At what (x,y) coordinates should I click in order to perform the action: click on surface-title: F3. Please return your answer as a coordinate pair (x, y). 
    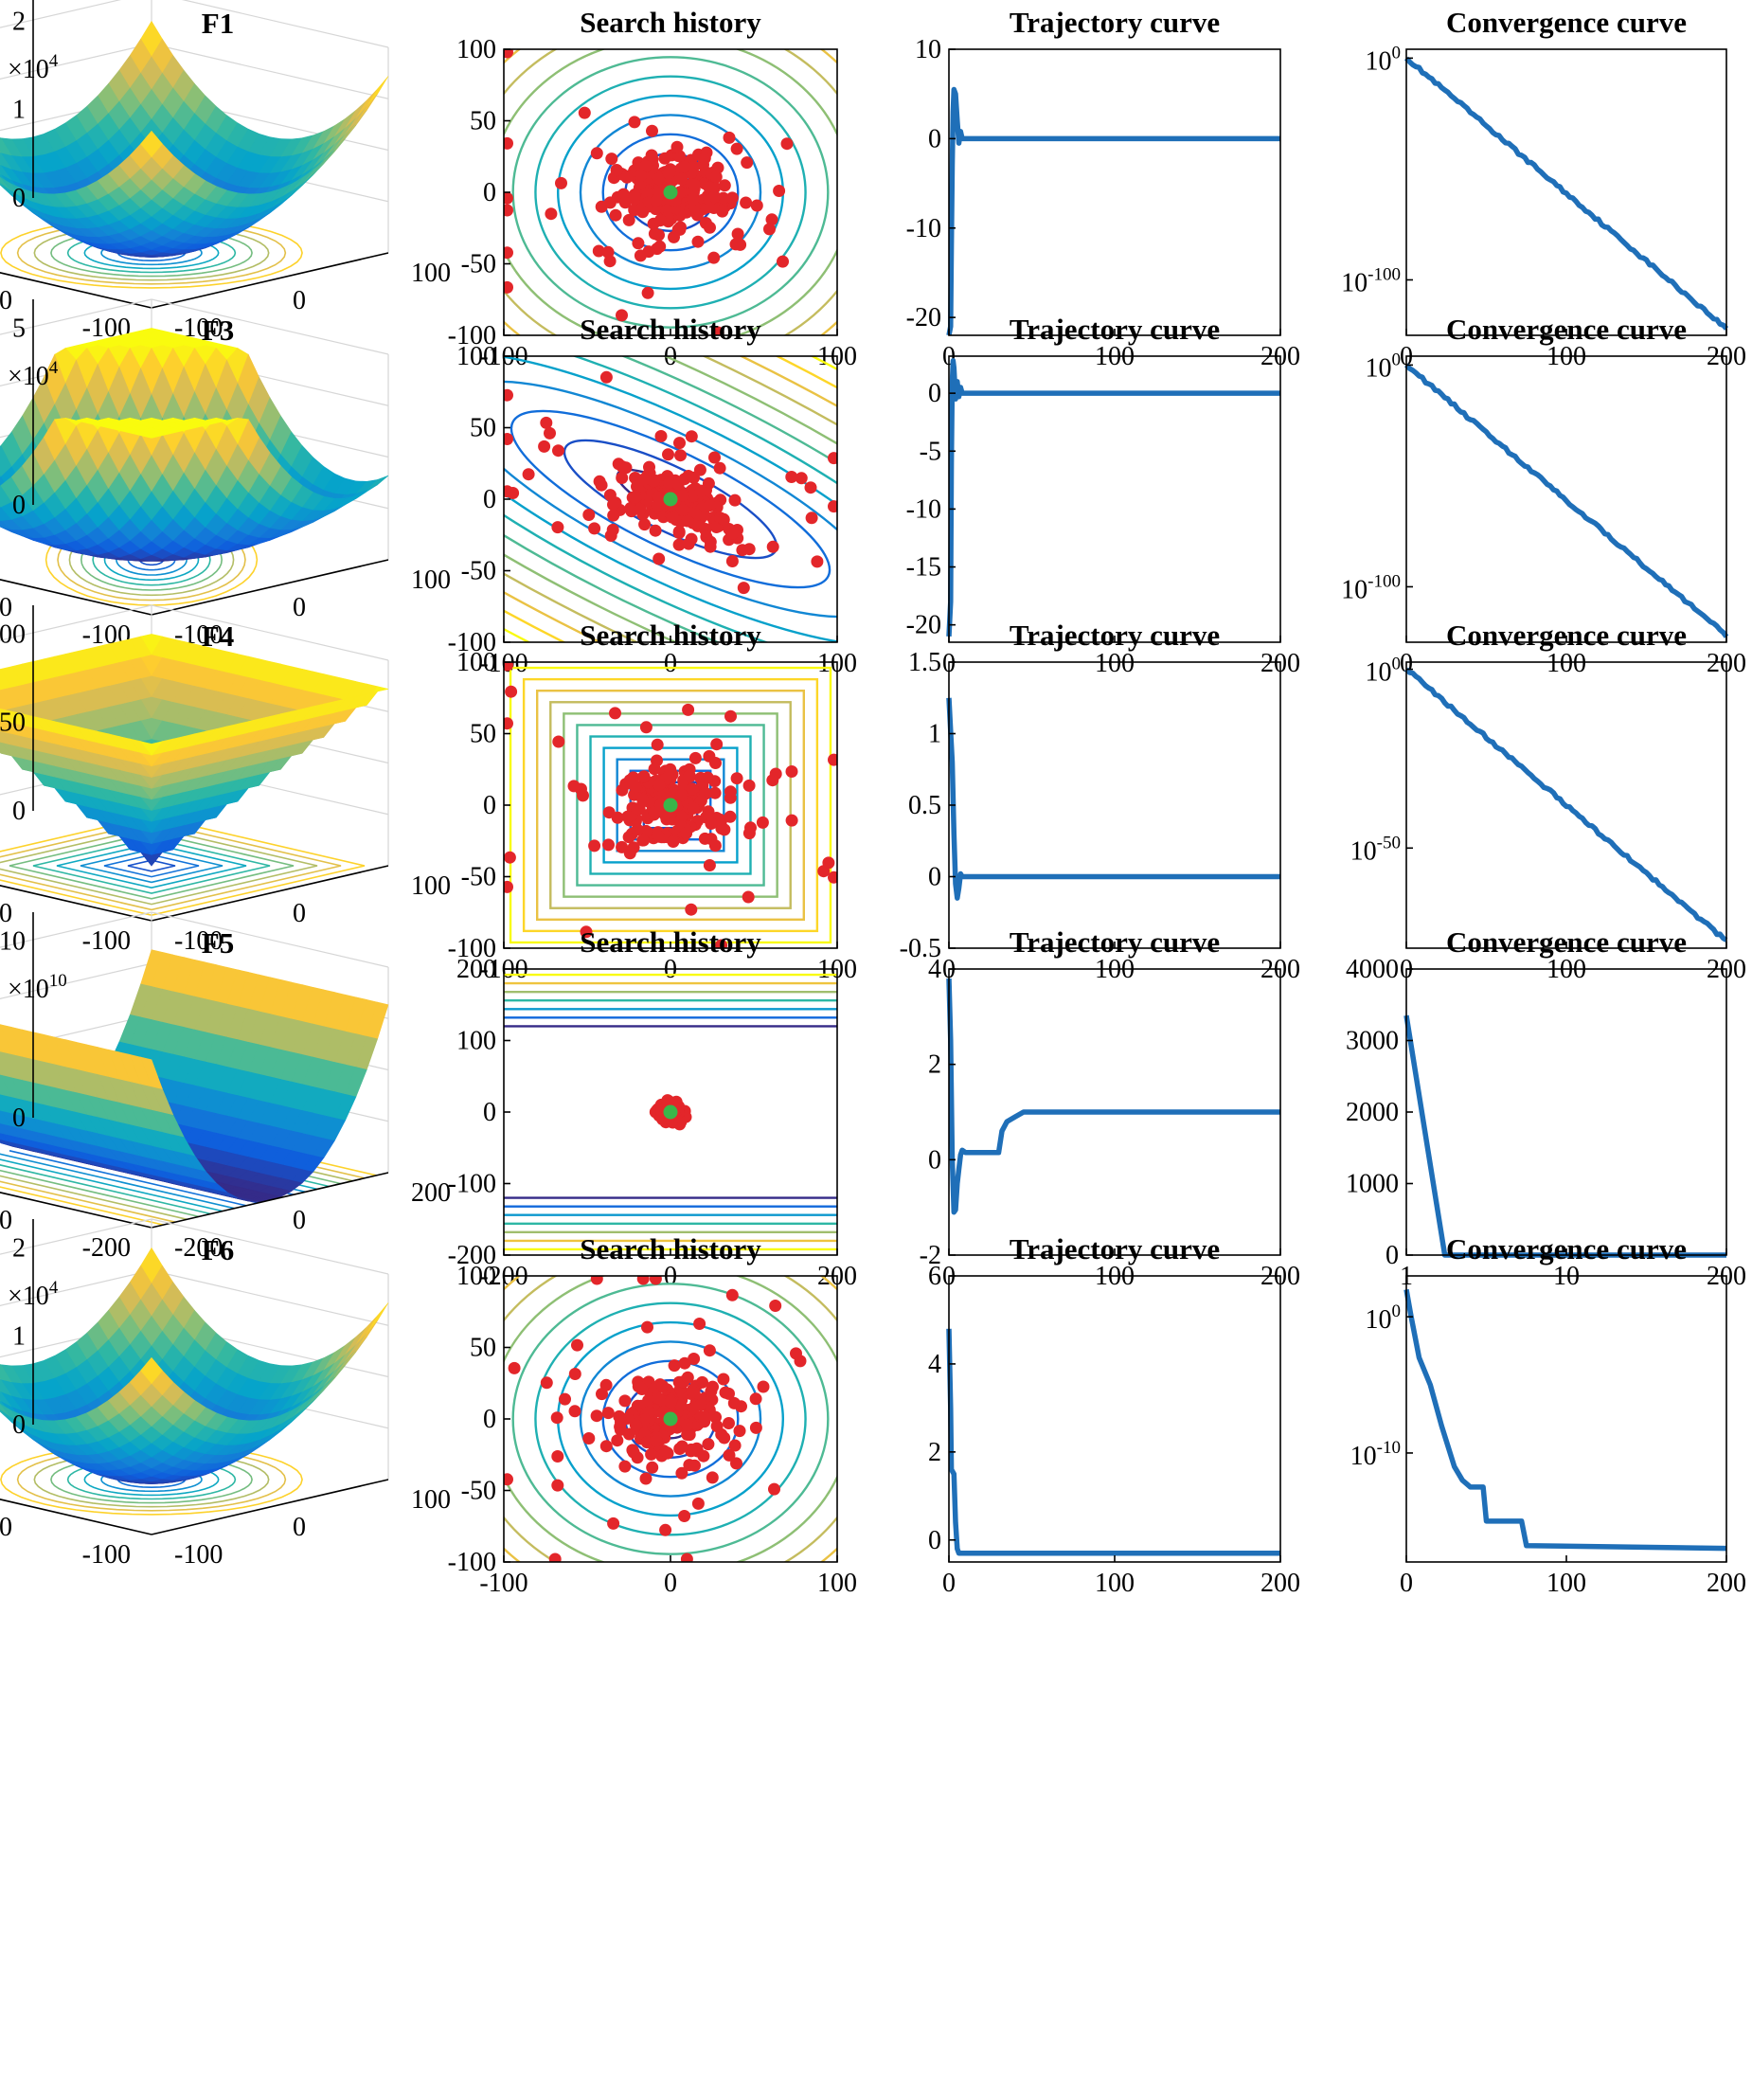
    Looking at the image, I should click on (218, 330).